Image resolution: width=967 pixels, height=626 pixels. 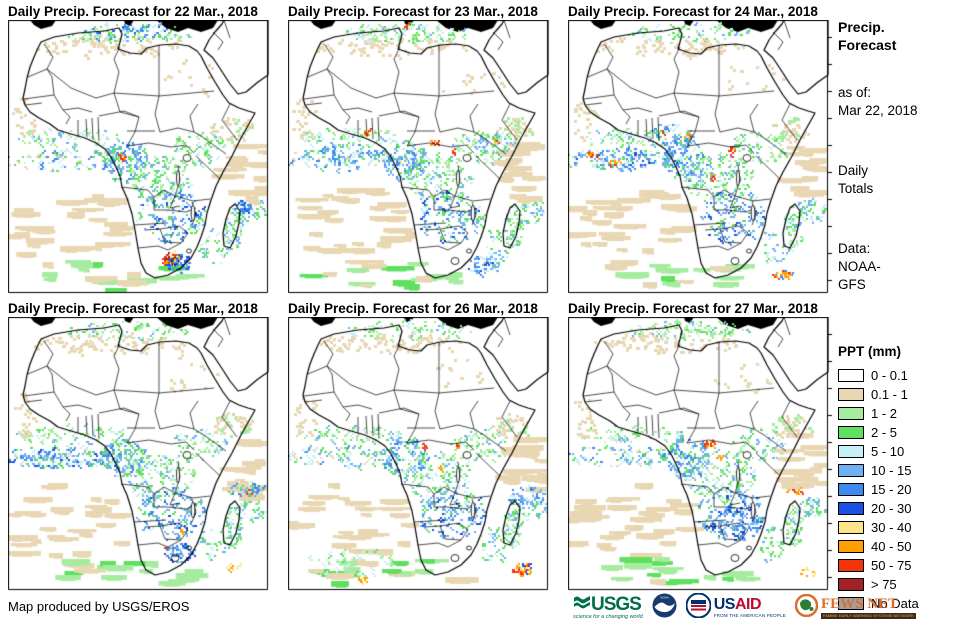 I want to click on legend-item: 1 - 2, so click(x=901, y=413).